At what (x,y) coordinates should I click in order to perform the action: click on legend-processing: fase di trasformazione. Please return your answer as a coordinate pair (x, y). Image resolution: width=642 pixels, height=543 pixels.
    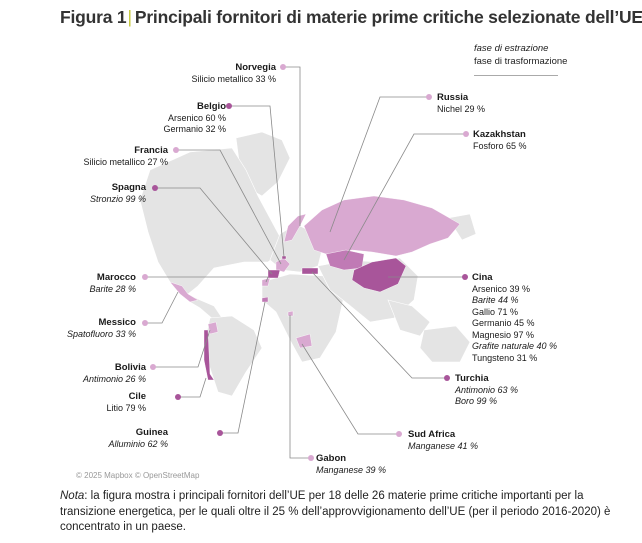
    Looking at the image, I should click on (521, 61).